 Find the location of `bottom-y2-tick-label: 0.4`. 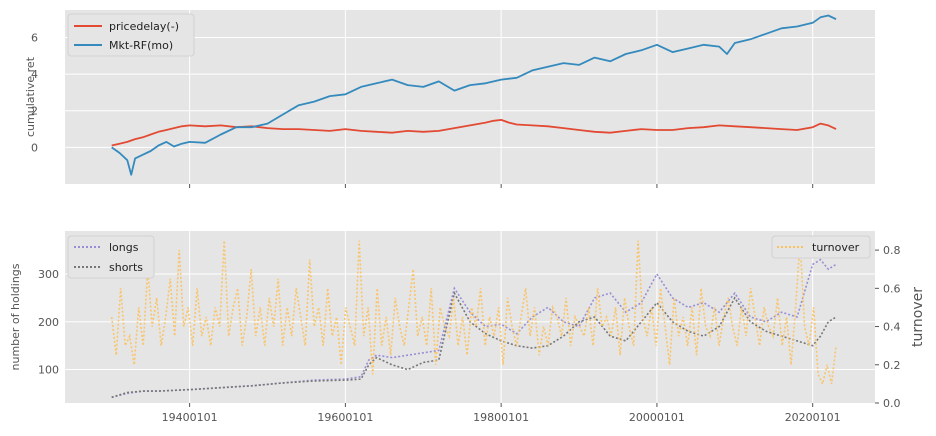

bottom-y2-tick-label: 0.4 is located at coordinates (892, 327).